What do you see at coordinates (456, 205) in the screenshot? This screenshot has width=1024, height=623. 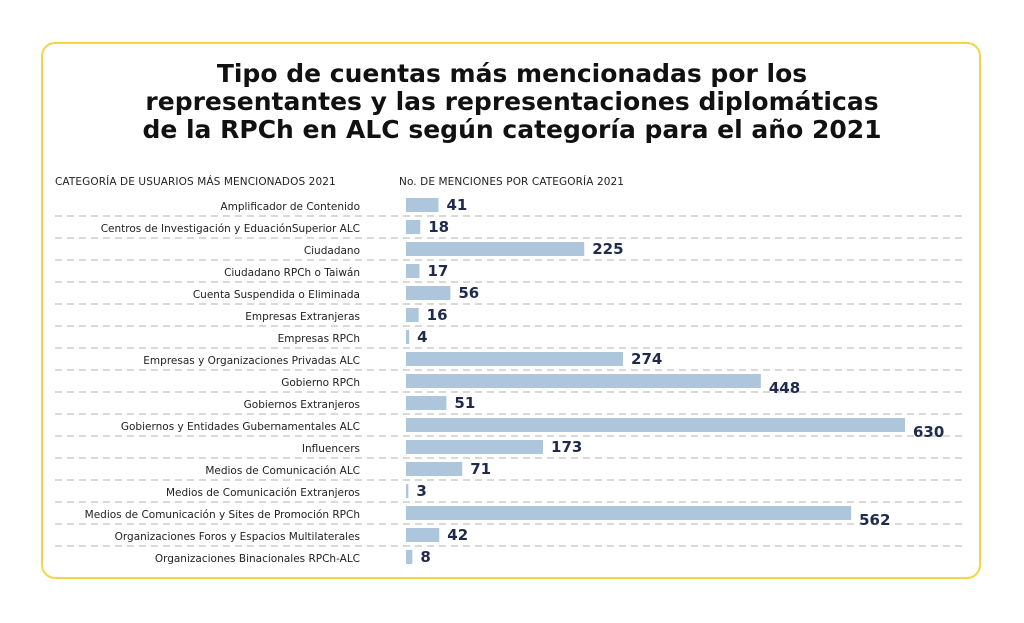 I see `value-label: 41` at bounding box center [456, 205].